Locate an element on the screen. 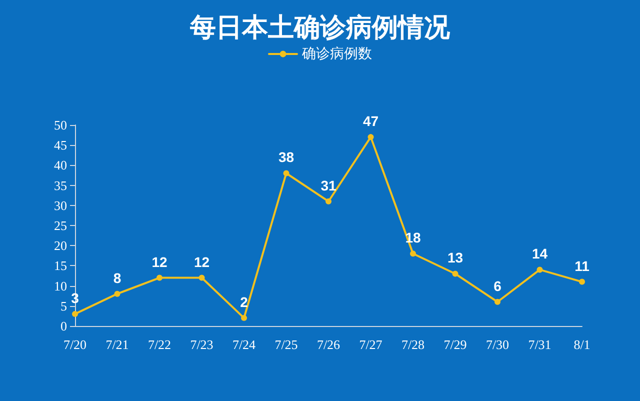 The width and height of the screenshot is (640, 401). x-tick-label: 7/26 is located at coordinates (328, 344).